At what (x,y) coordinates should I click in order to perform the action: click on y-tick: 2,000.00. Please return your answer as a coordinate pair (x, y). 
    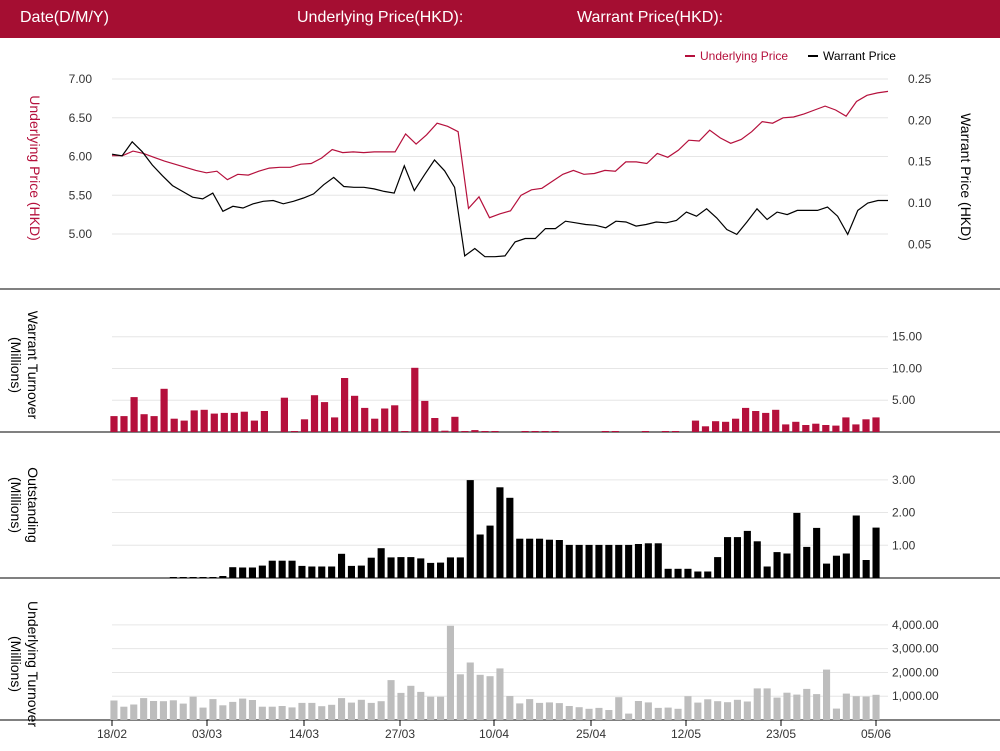
    Looking at the image, I should click on (915, 672).